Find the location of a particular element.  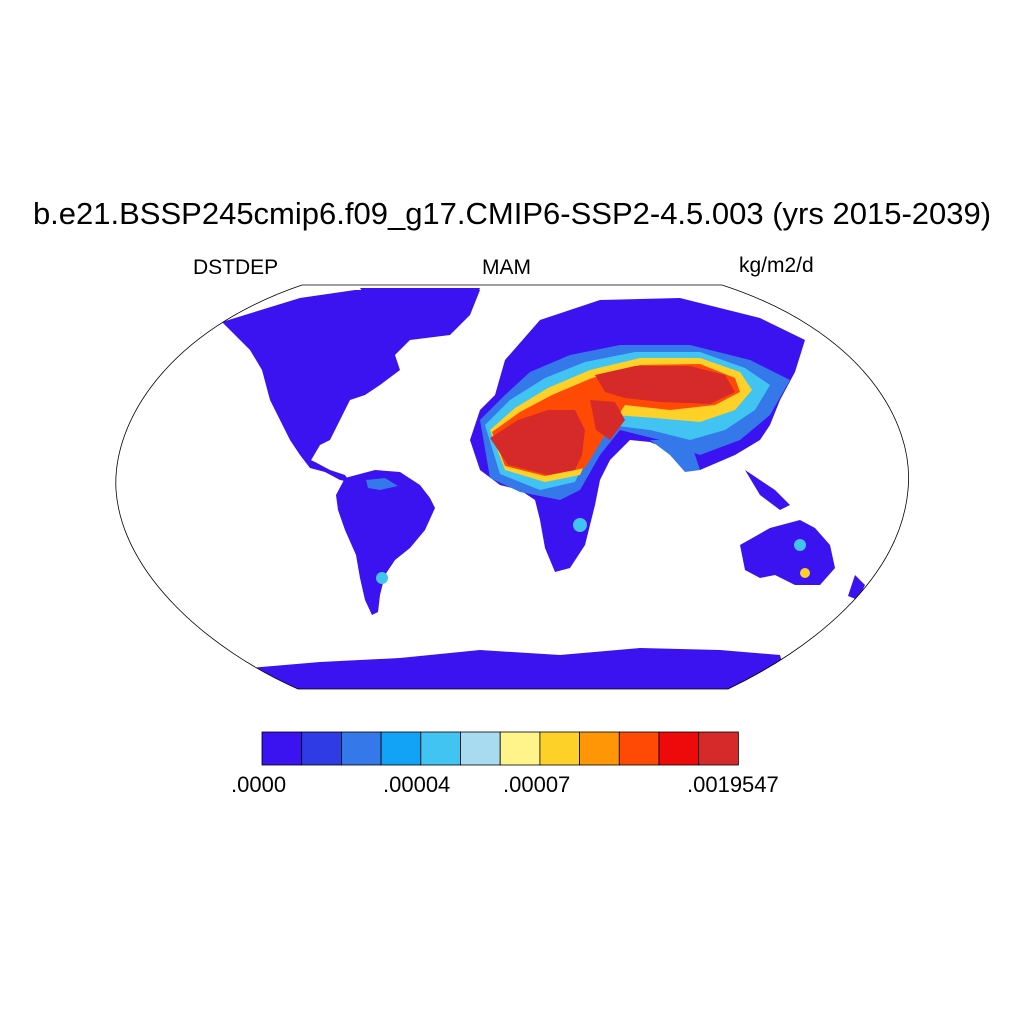

india is located at coordinates (675, 456).